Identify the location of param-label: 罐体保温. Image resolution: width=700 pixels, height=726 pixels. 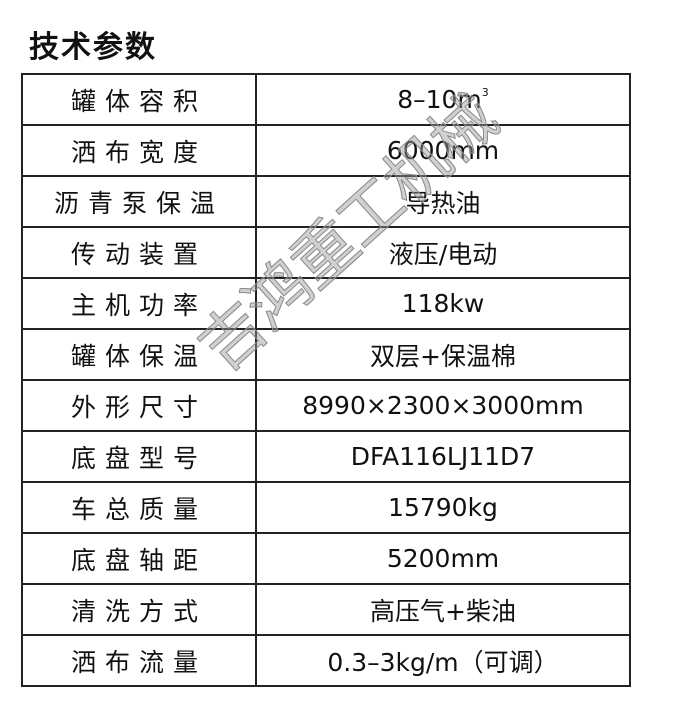
(139, 354).